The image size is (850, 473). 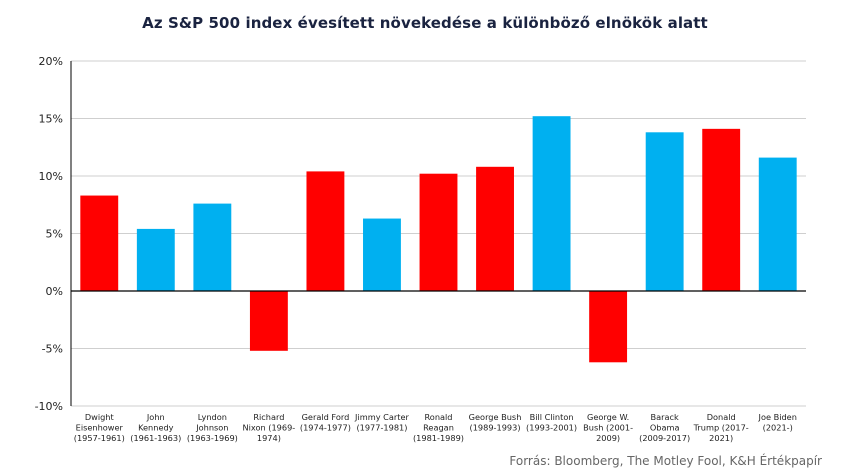 I want to click on y-tick-label: 15%, so click(x=51, y=119).